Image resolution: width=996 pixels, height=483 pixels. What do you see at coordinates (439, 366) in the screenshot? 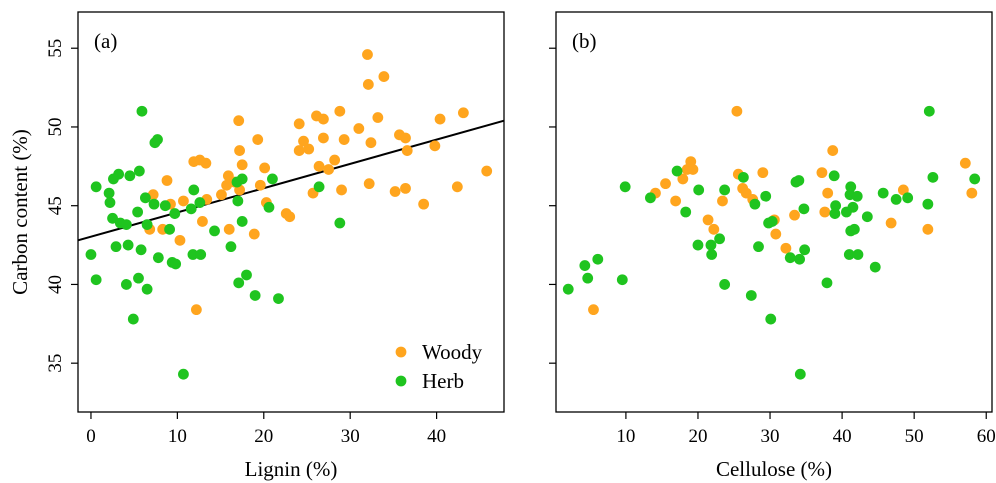
I see `legend: Woody Herb` at bounding box center [439, 366].